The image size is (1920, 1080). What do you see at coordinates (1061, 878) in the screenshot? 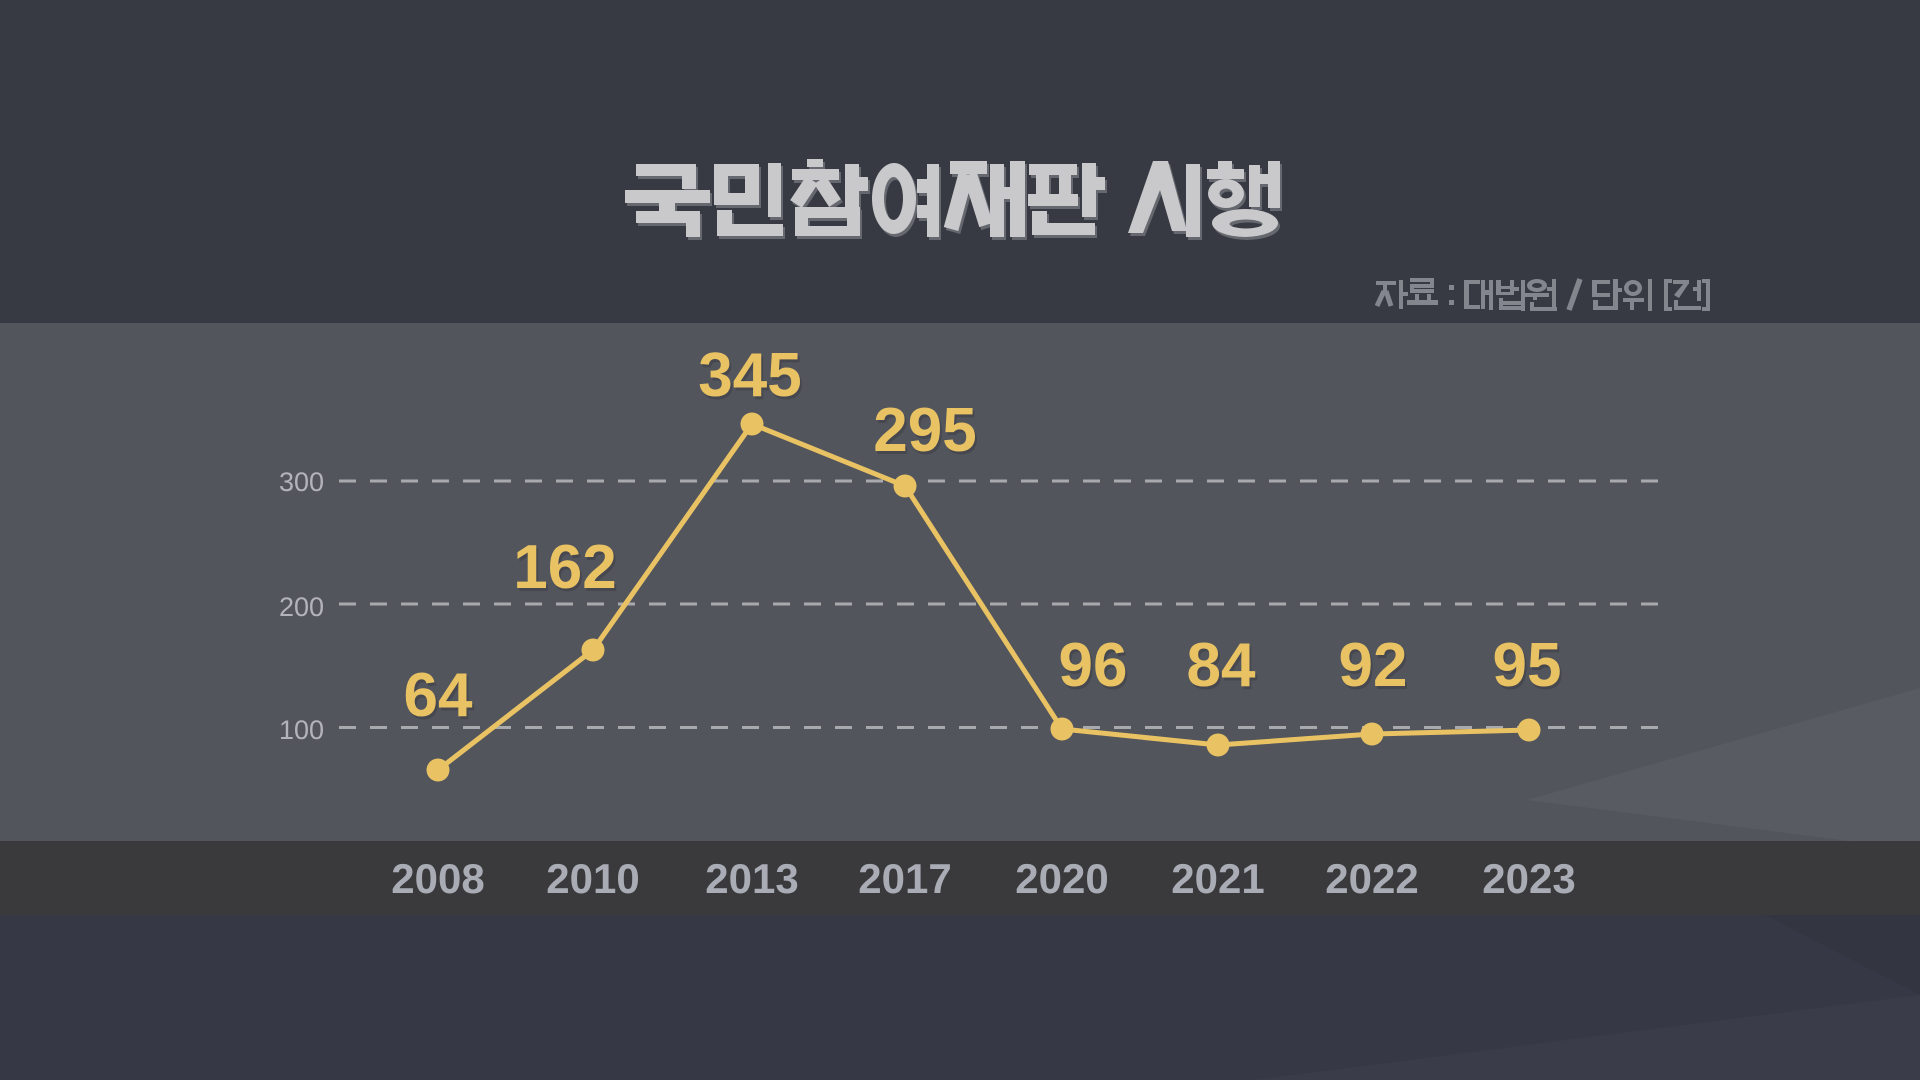
I see `svg-text: 2020` at bounding box center [1061, 878].